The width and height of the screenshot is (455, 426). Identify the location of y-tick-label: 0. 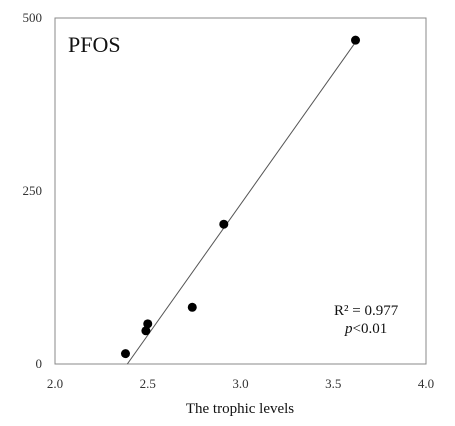
(39, 363).